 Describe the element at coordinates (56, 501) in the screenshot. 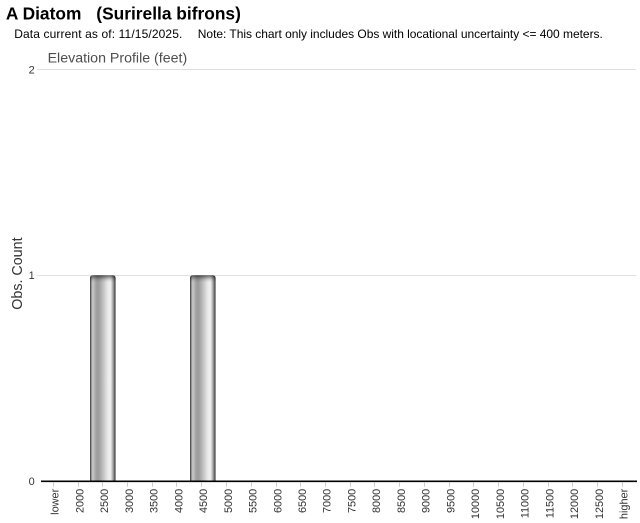

I see `svg-text: lower` at that location.